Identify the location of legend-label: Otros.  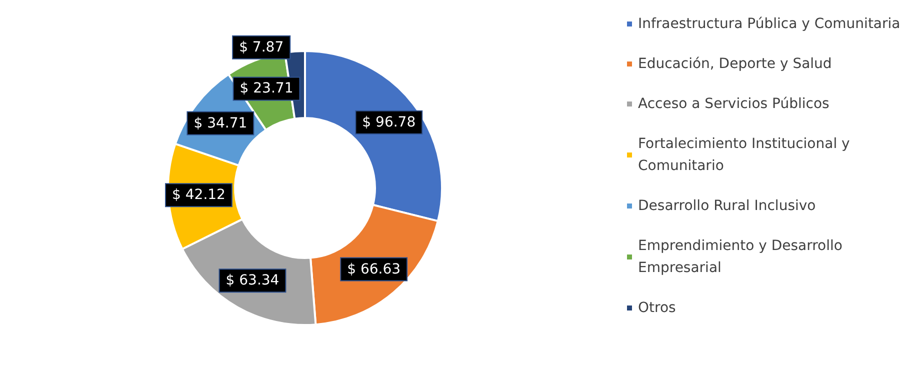
(657, 308).